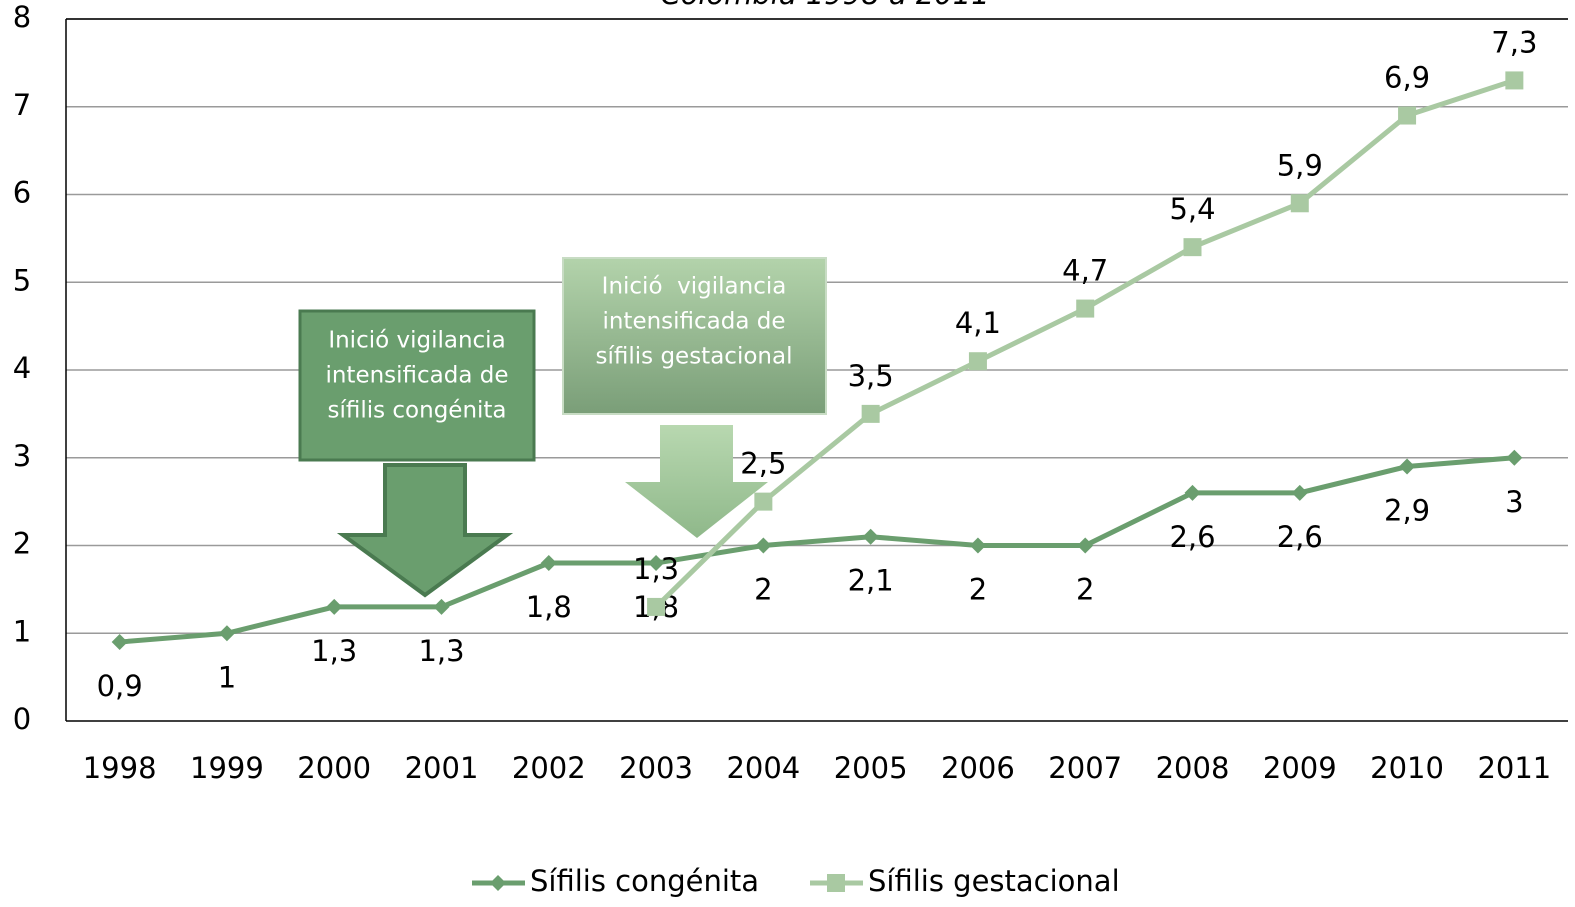 The image size is (1575, 907). Describe the element at coordinates (1193, 768) in the screenshot. I see `x-tick-label: 2008` at that location.